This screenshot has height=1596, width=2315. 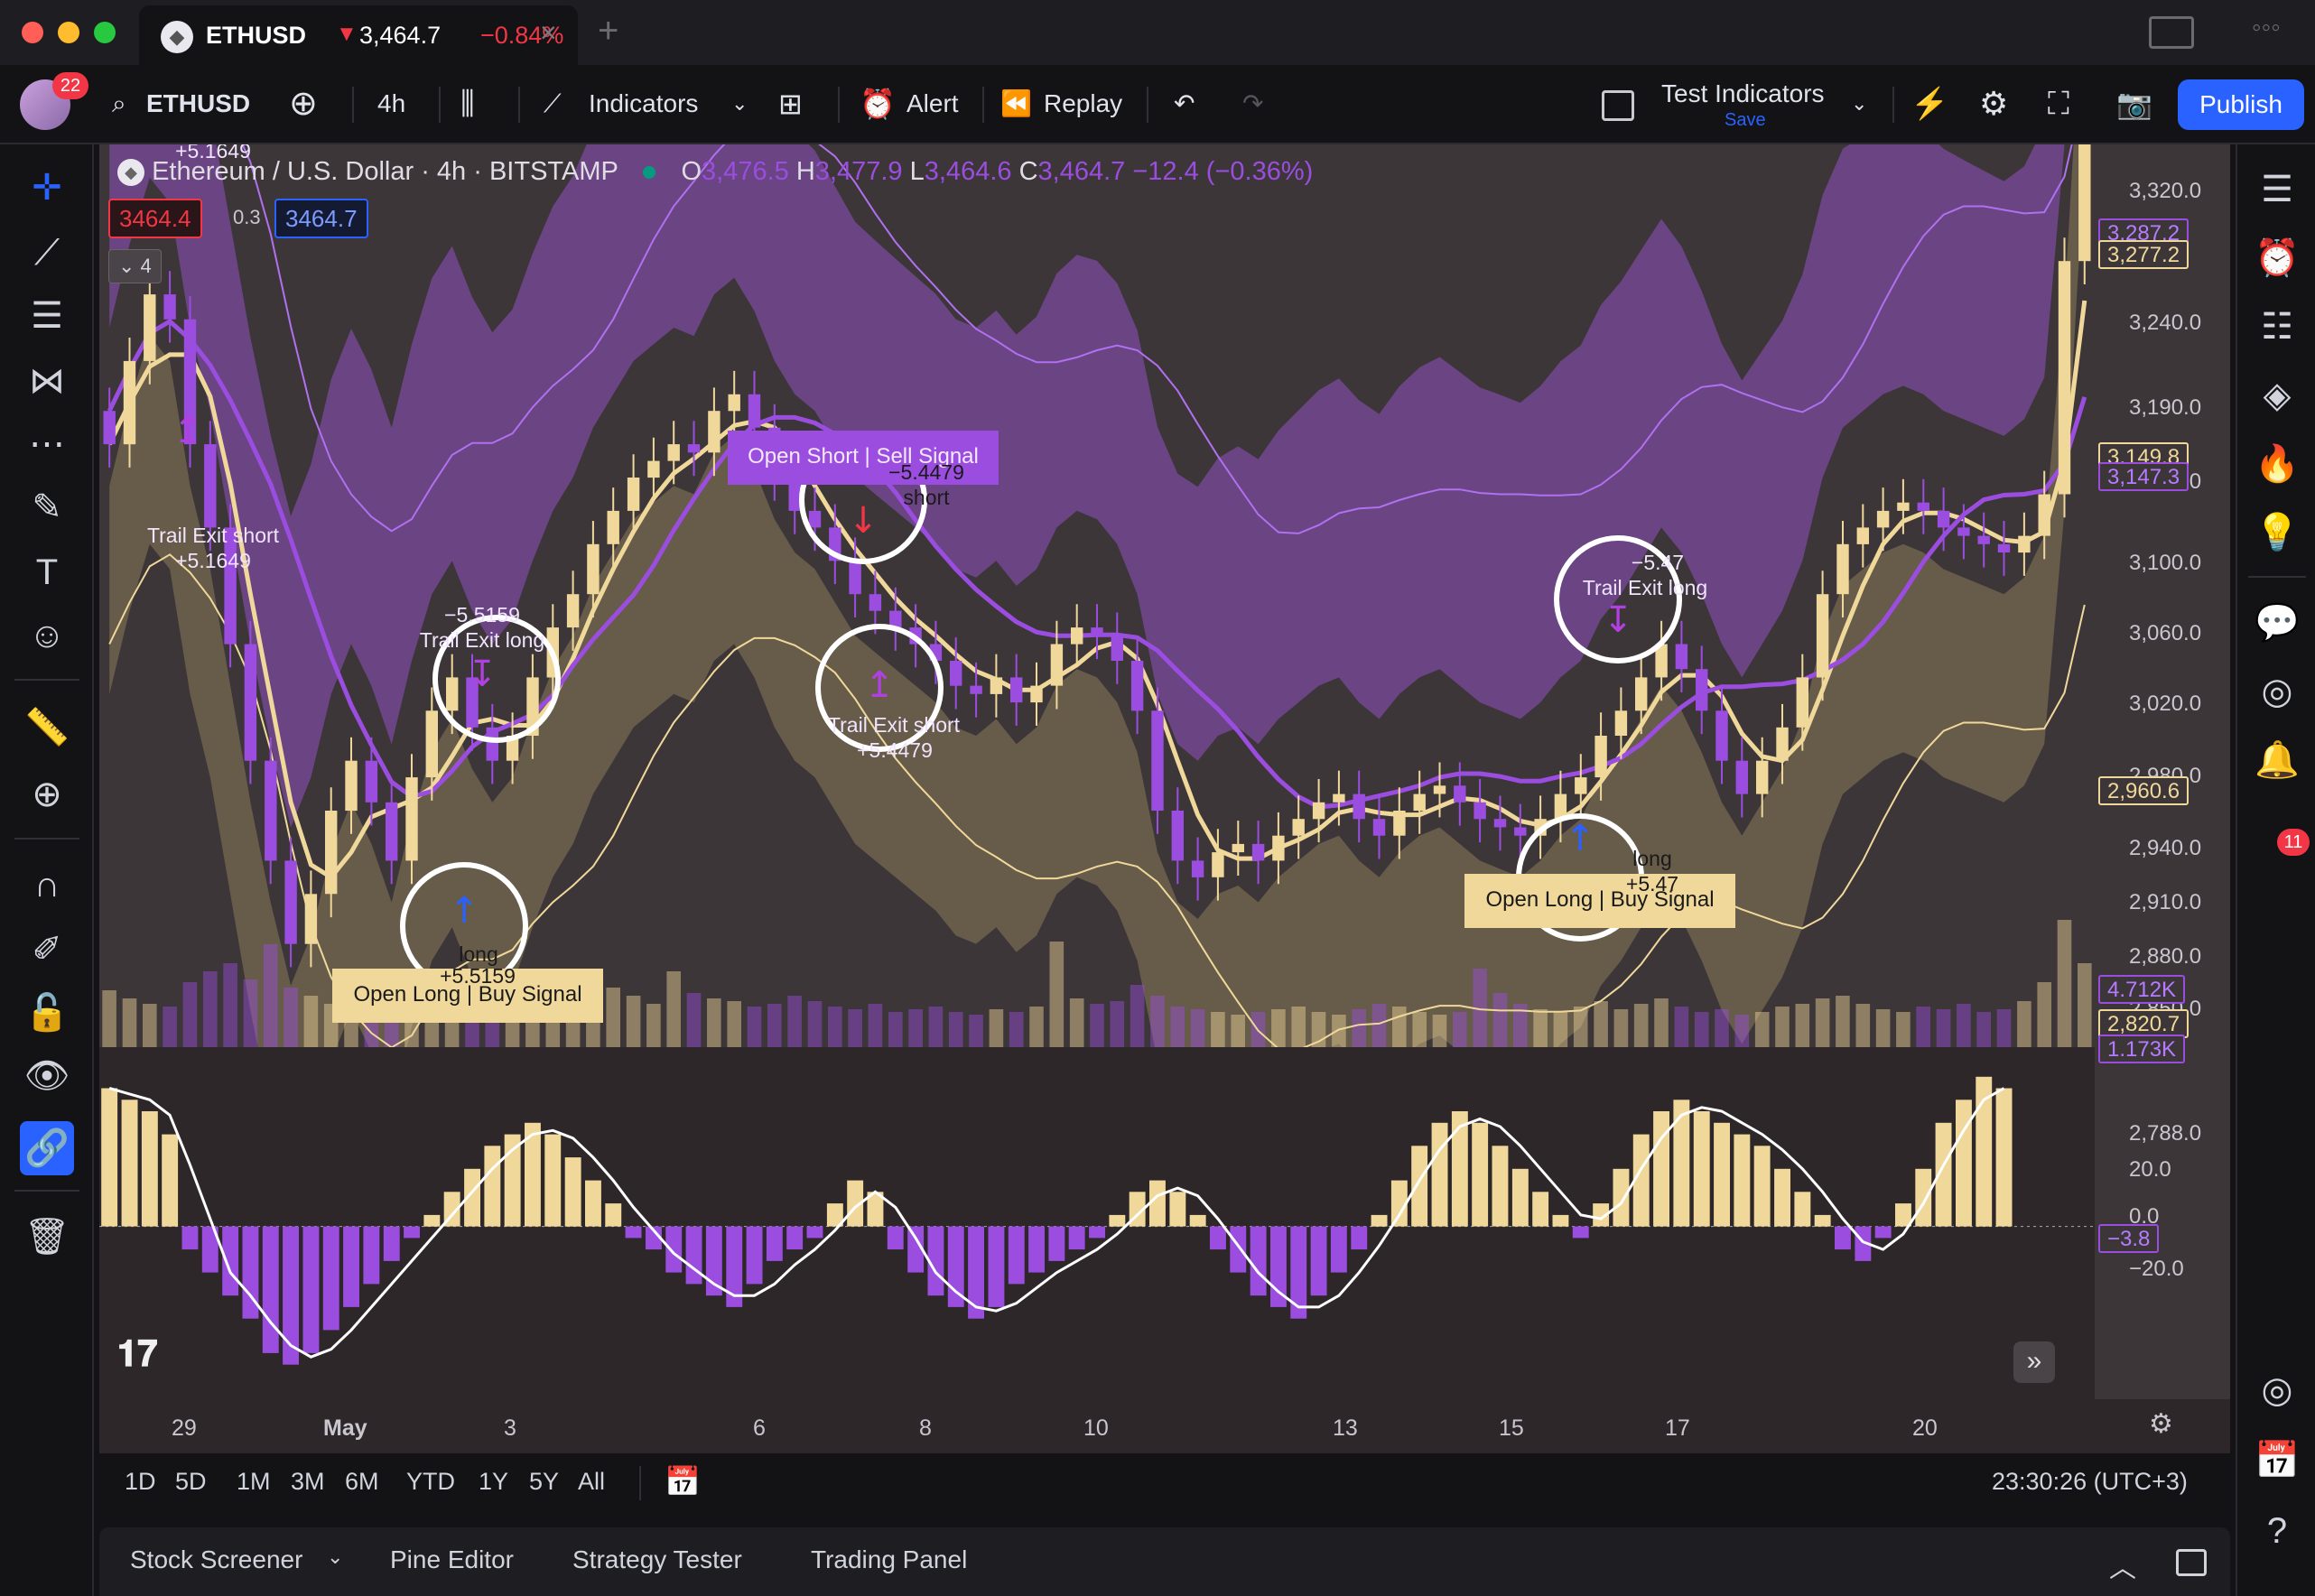 What do you see at coordinates (2277, 1531) in the screenshot?
I see `help-icon: ?` at bounding box center [2277, 1531].